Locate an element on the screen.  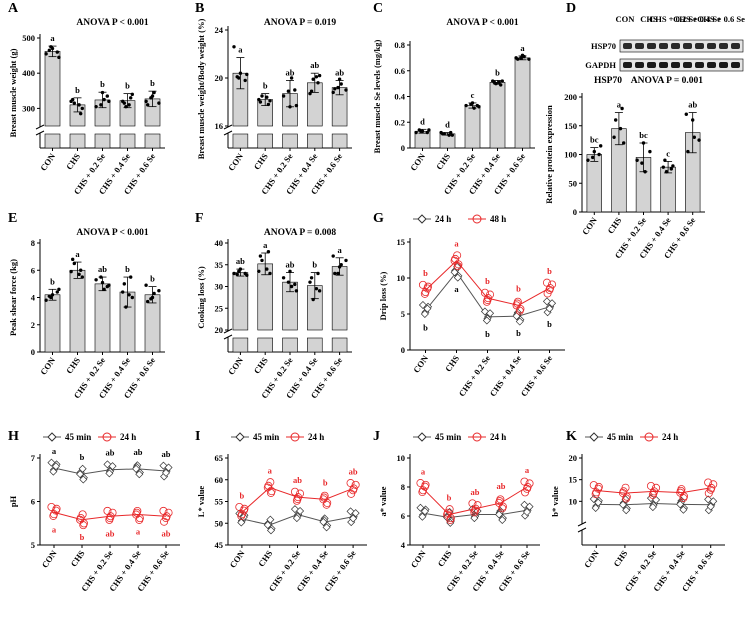
sig-letter-B: b is located at coordinates (265, 86).